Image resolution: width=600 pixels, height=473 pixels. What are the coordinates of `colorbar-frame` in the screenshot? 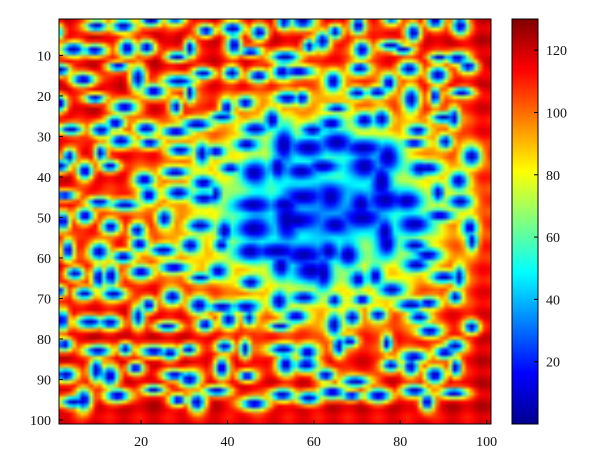 It's located at (525, 221).